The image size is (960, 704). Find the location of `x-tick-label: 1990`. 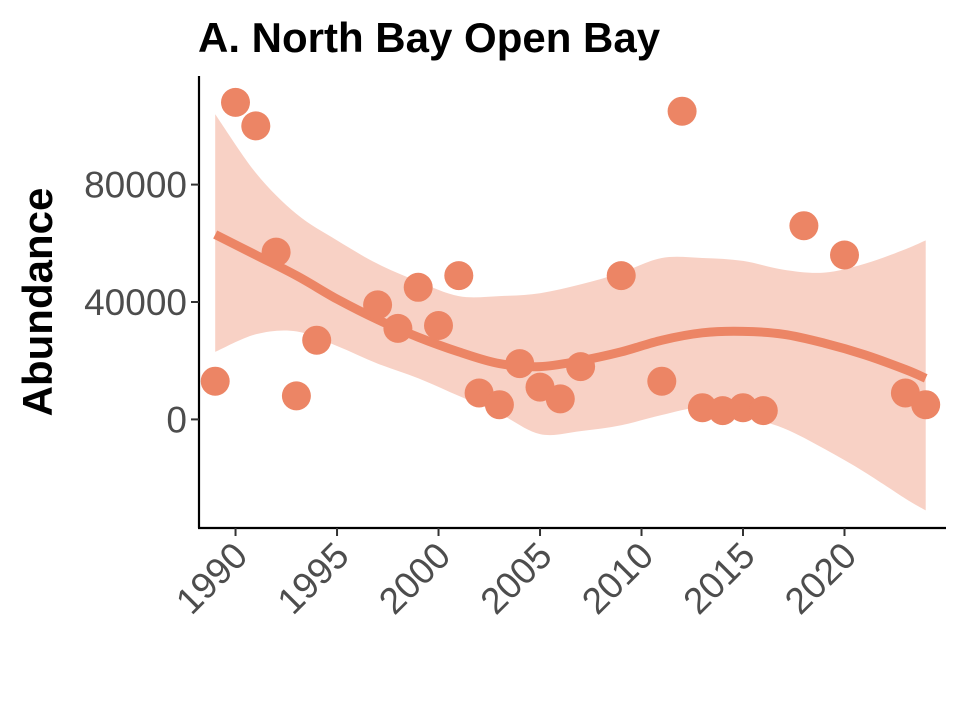

x-tick-label: 1990 is located at coordinates (211, 578).